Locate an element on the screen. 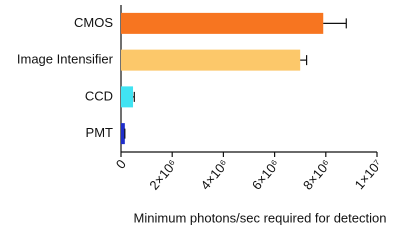 This screenshot has height=240, width=400. x-tick-label: 8×10⁶ is located at coordinates (317, 174).